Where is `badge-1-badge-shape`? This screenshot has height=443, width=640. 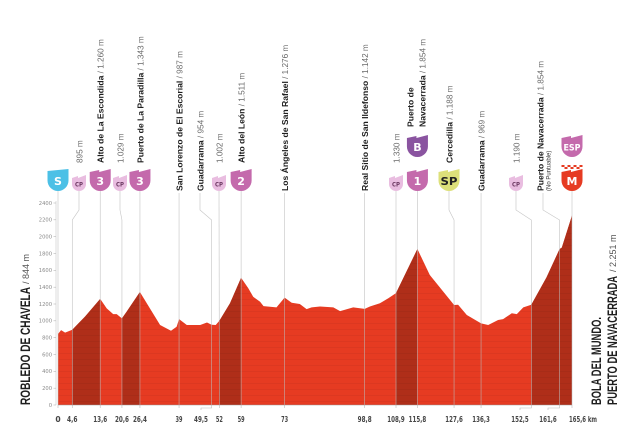
badge-1-badge-shape is located at coordinates (417, 180).